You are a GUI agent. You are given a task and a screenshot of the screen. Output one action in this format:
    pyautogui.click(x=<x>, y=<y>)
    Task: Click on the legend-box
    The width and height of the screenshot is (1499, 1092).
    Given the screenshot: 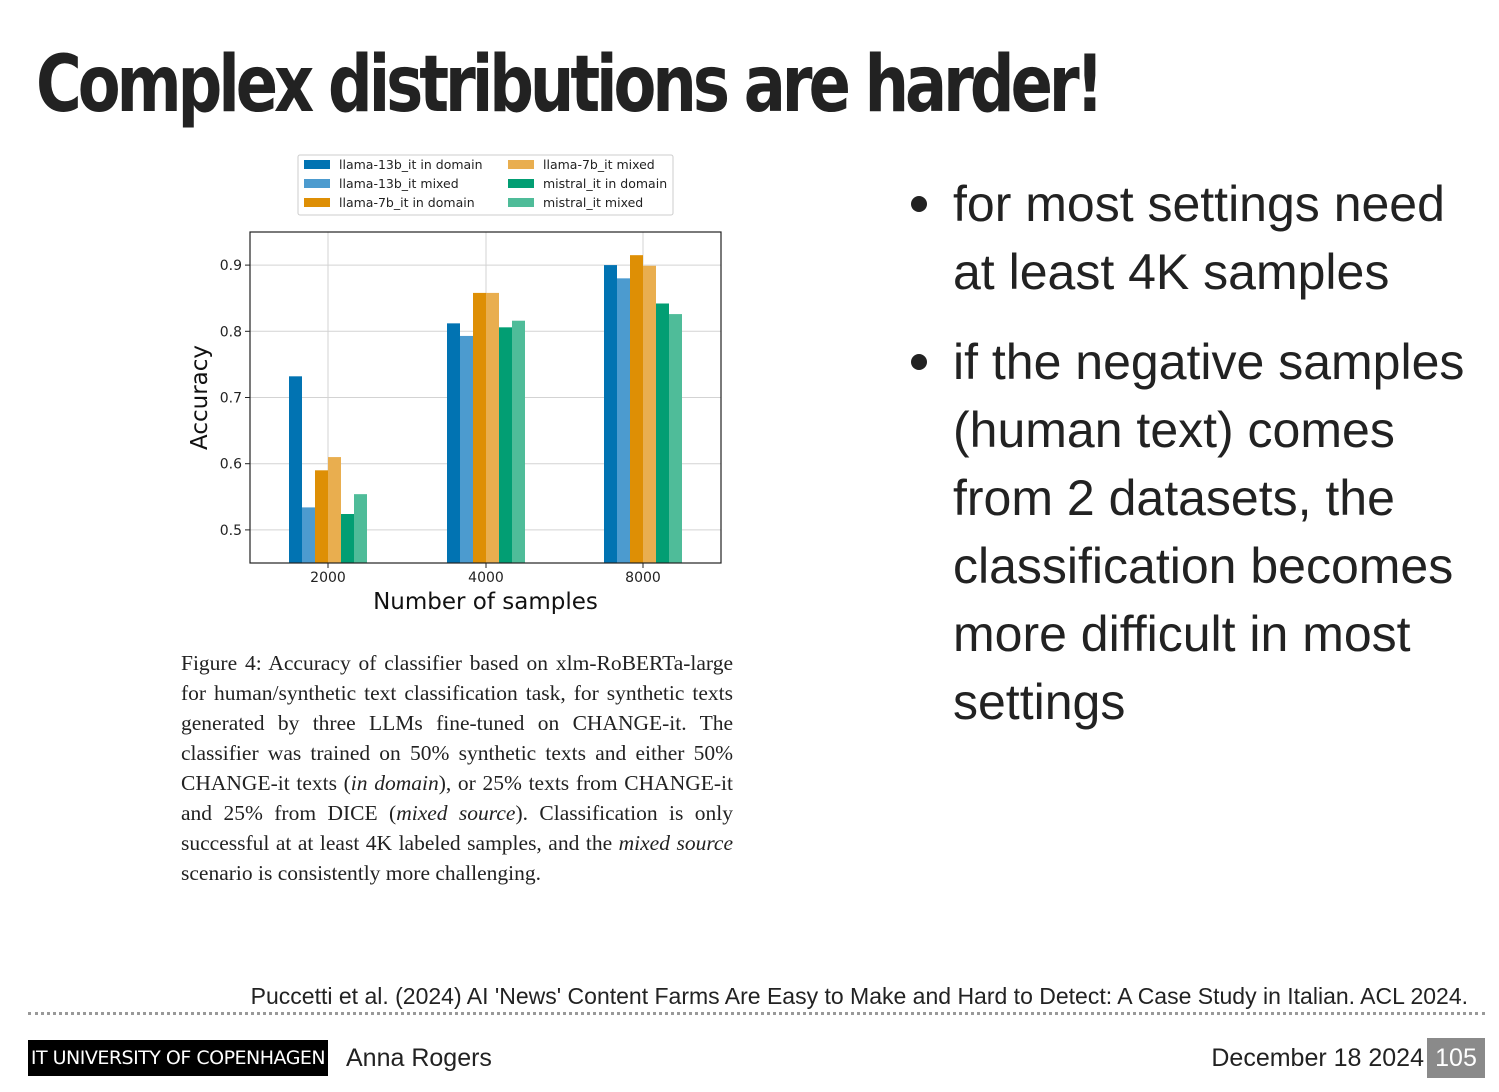 What is the action you would take?
    pyautogui.click(x=485, y=185)
    